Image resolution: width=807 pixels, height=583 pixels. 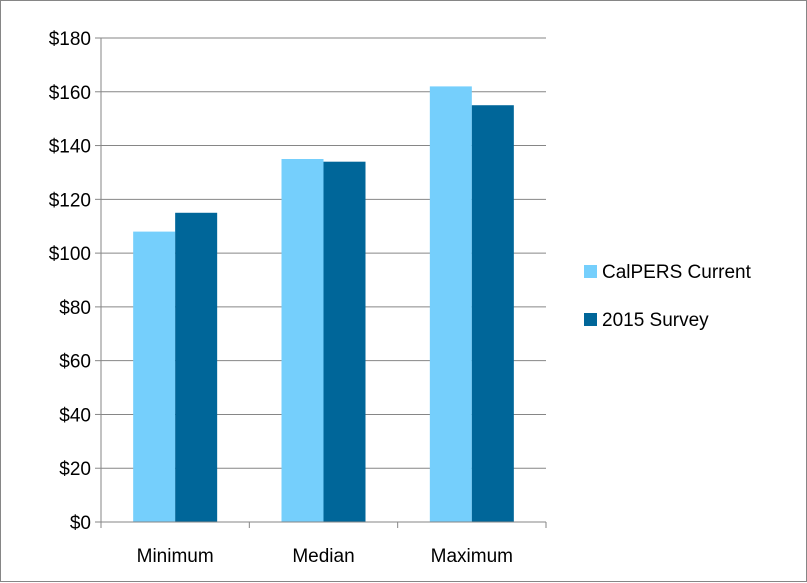 What do you see at coordinates (655, 320) in the screenshot?
I see `legend-label: 2015 Survey` at bounding box center [655, 320].